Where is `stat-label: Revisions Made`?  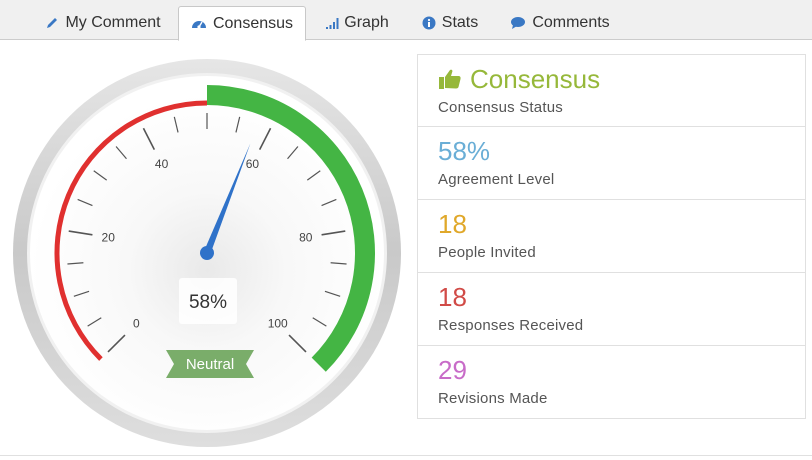 stat-label: Revisions Made is located at coordinates (493, 398).